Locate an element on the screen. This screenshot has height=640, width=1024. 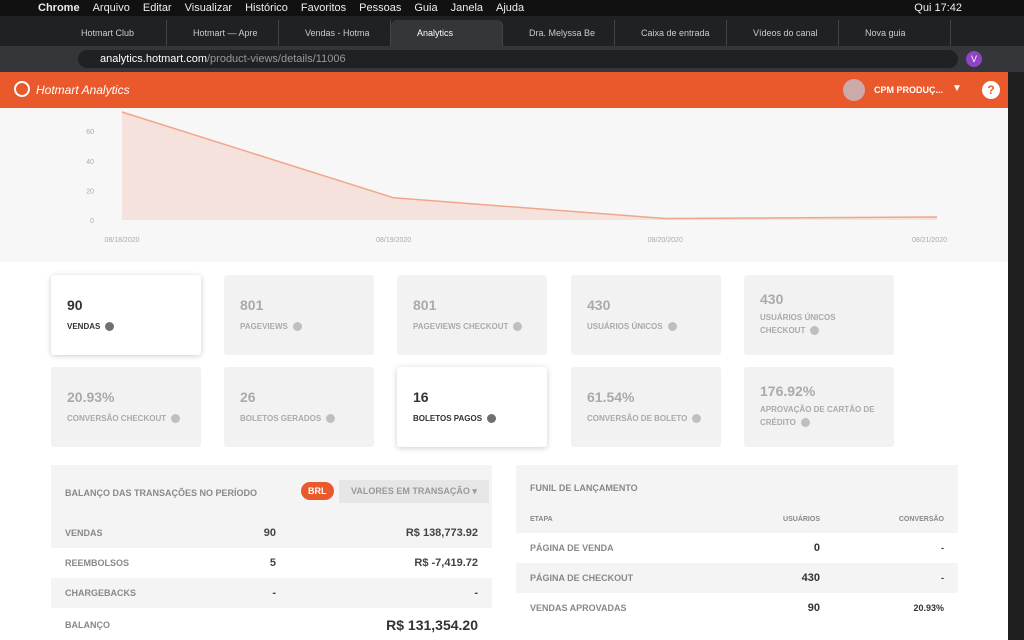
metric-value: 26 is located at coordinates (248, 397).